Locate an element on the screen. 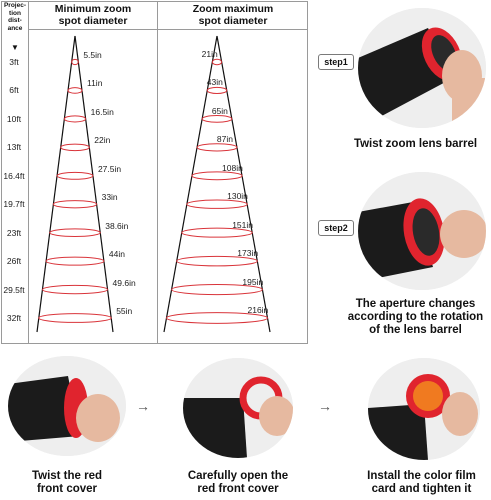 This screenshot has height=500, width=491. min-diameter-value: 49.6in is located at coordinates (124, 282).